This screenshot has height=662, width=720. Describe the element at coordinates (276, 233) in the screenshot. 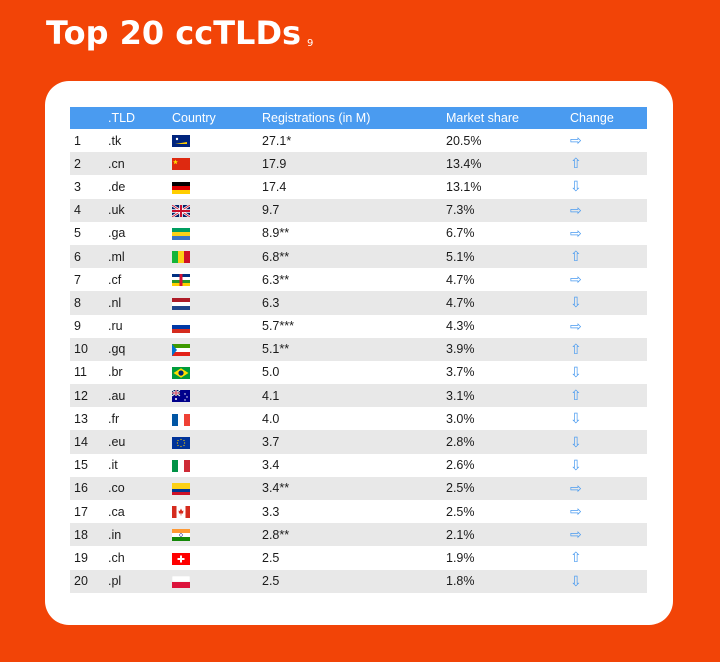

I see `registrations-cell: 8.9**` at that location.